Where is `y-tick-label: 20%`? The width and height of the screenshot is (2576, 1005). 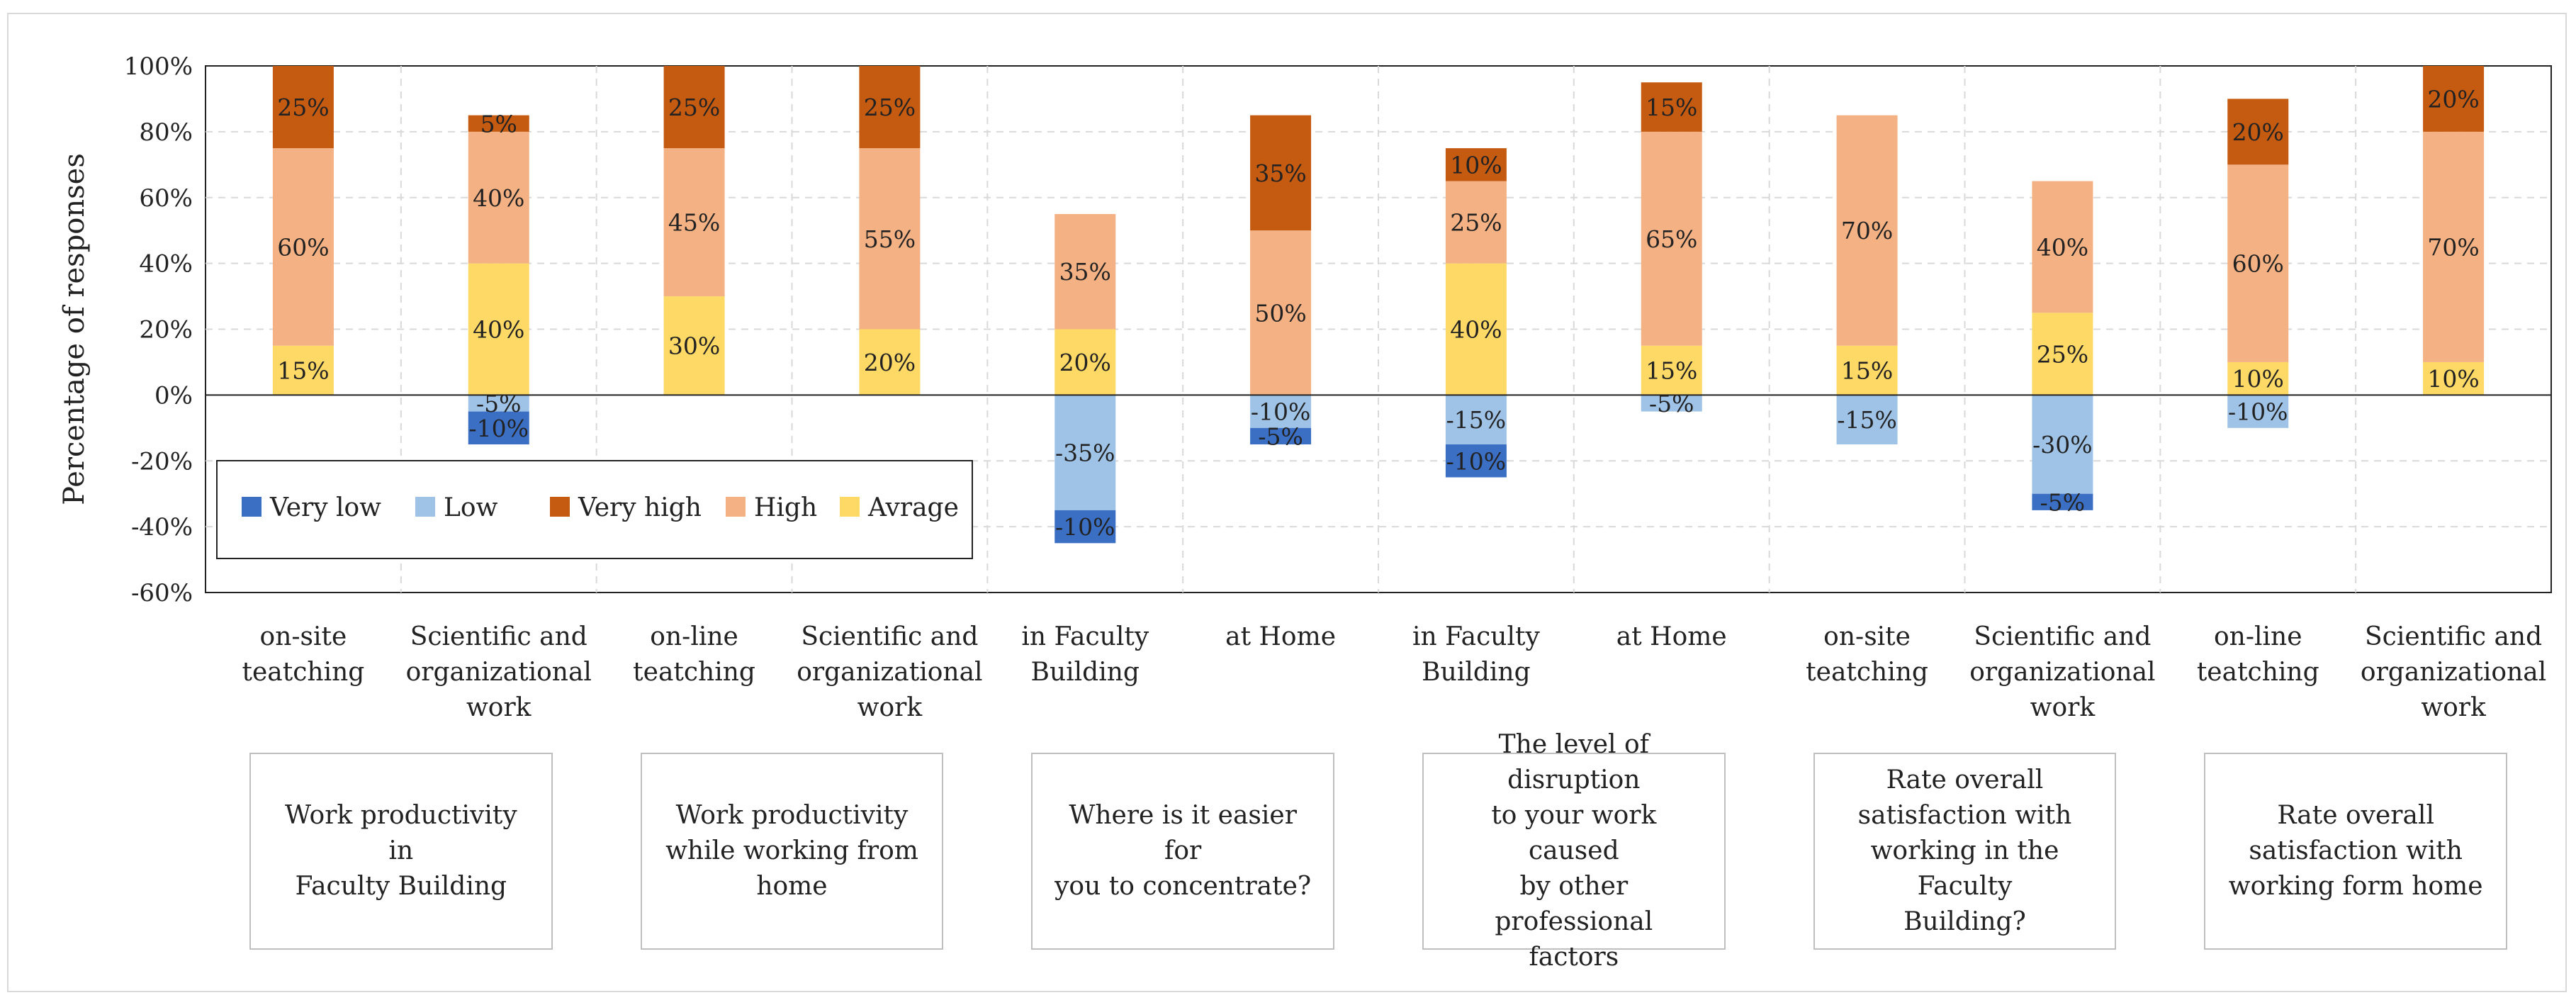
y-tick-label: 20% is located at coordinates (166, 330).